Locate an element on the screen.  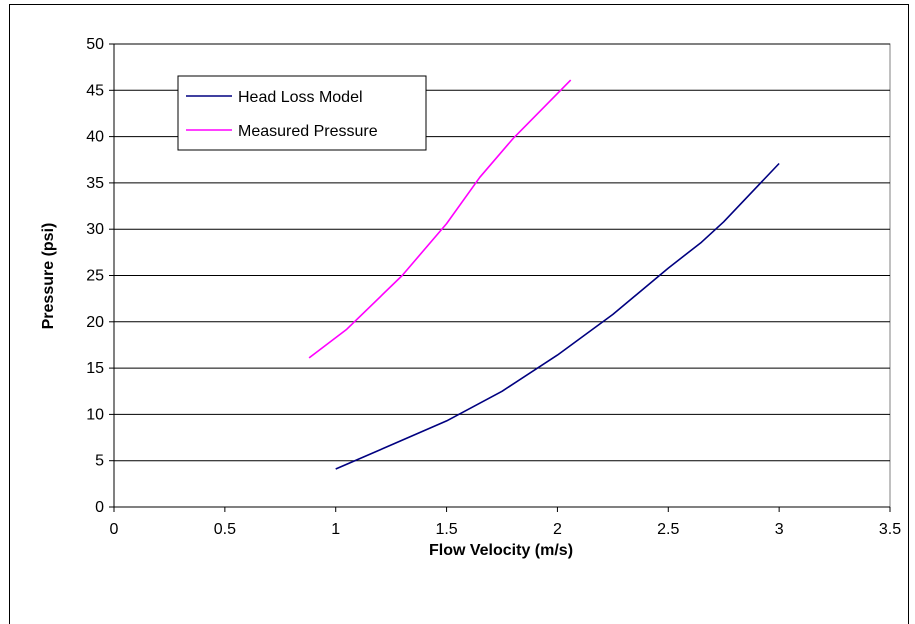
y-tick-label: 5 is located at coordinates (99, 461).